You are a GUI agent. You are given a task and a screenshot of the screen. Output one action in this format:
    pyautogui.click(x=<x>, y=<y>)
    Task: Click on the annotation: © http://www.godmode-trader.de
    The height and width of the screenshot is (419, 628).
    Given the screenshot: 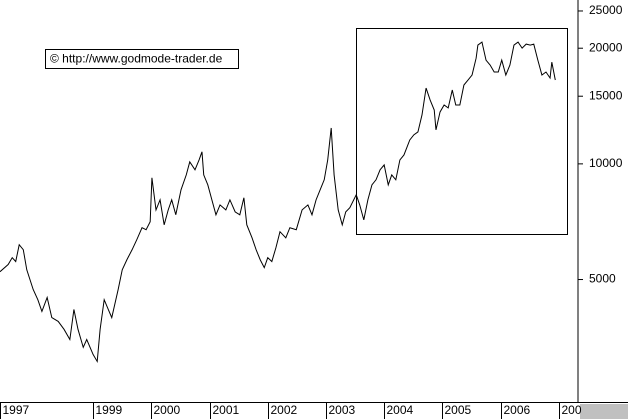 What is the action you would take?
    pyautogui.click(x=136, y=59)
    